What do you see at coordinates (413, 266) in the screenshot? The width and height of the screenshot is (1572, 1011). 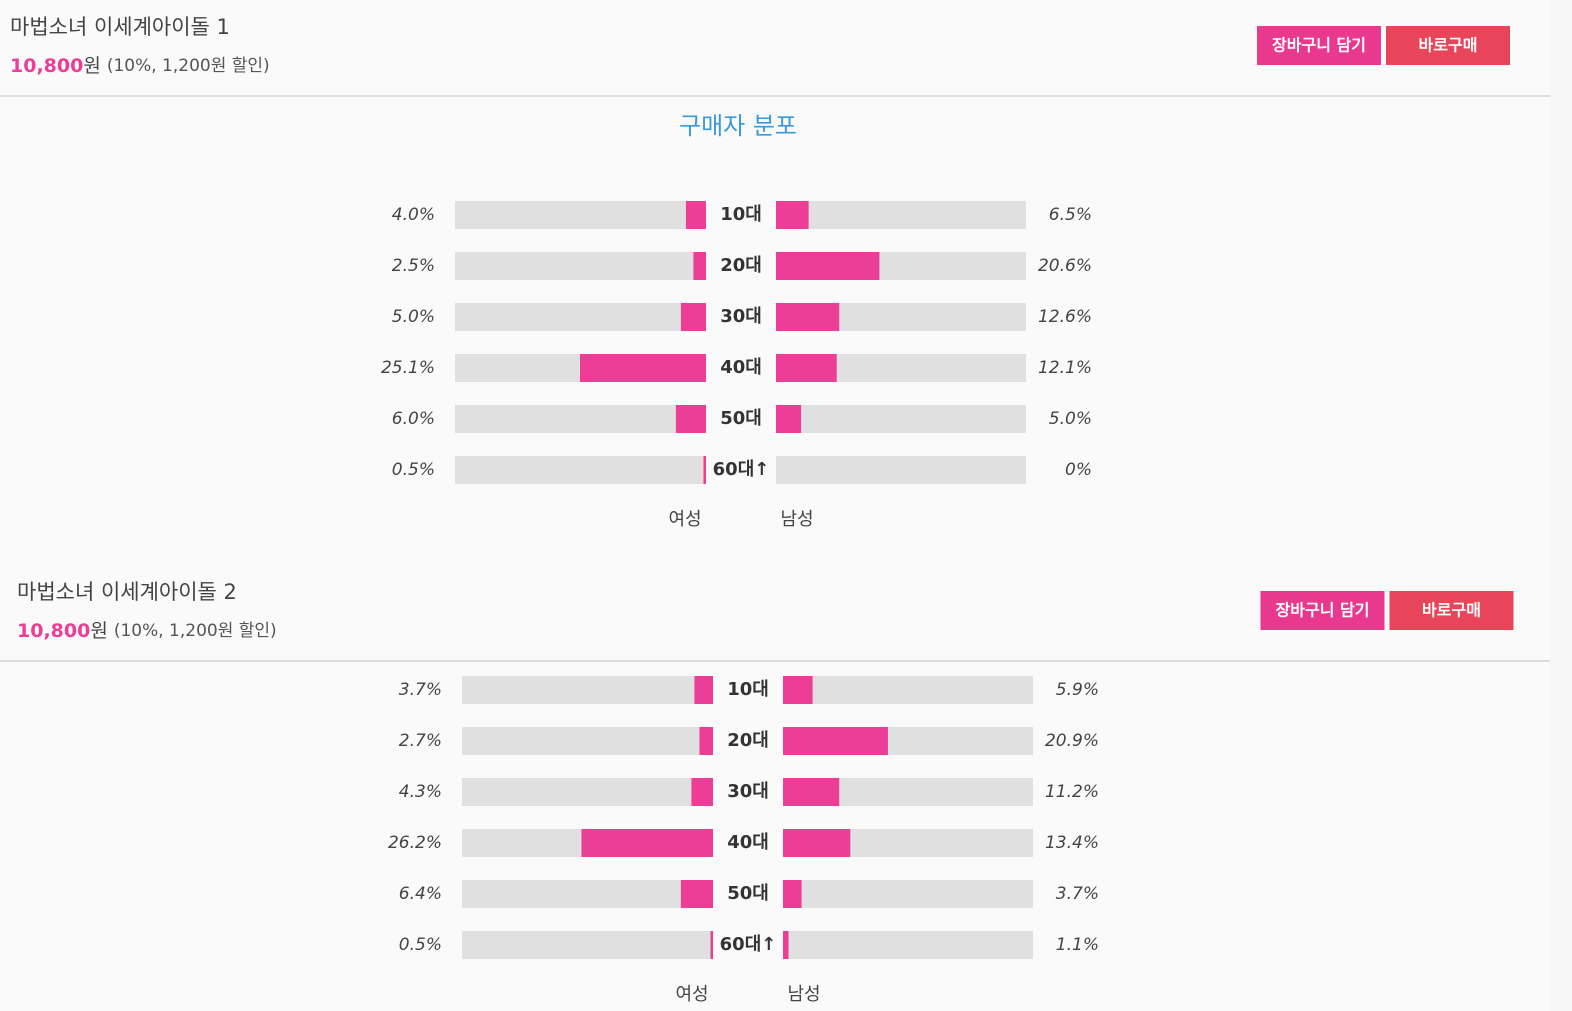 I see `value-label: 2.5%` at bounding box center [413, 266].